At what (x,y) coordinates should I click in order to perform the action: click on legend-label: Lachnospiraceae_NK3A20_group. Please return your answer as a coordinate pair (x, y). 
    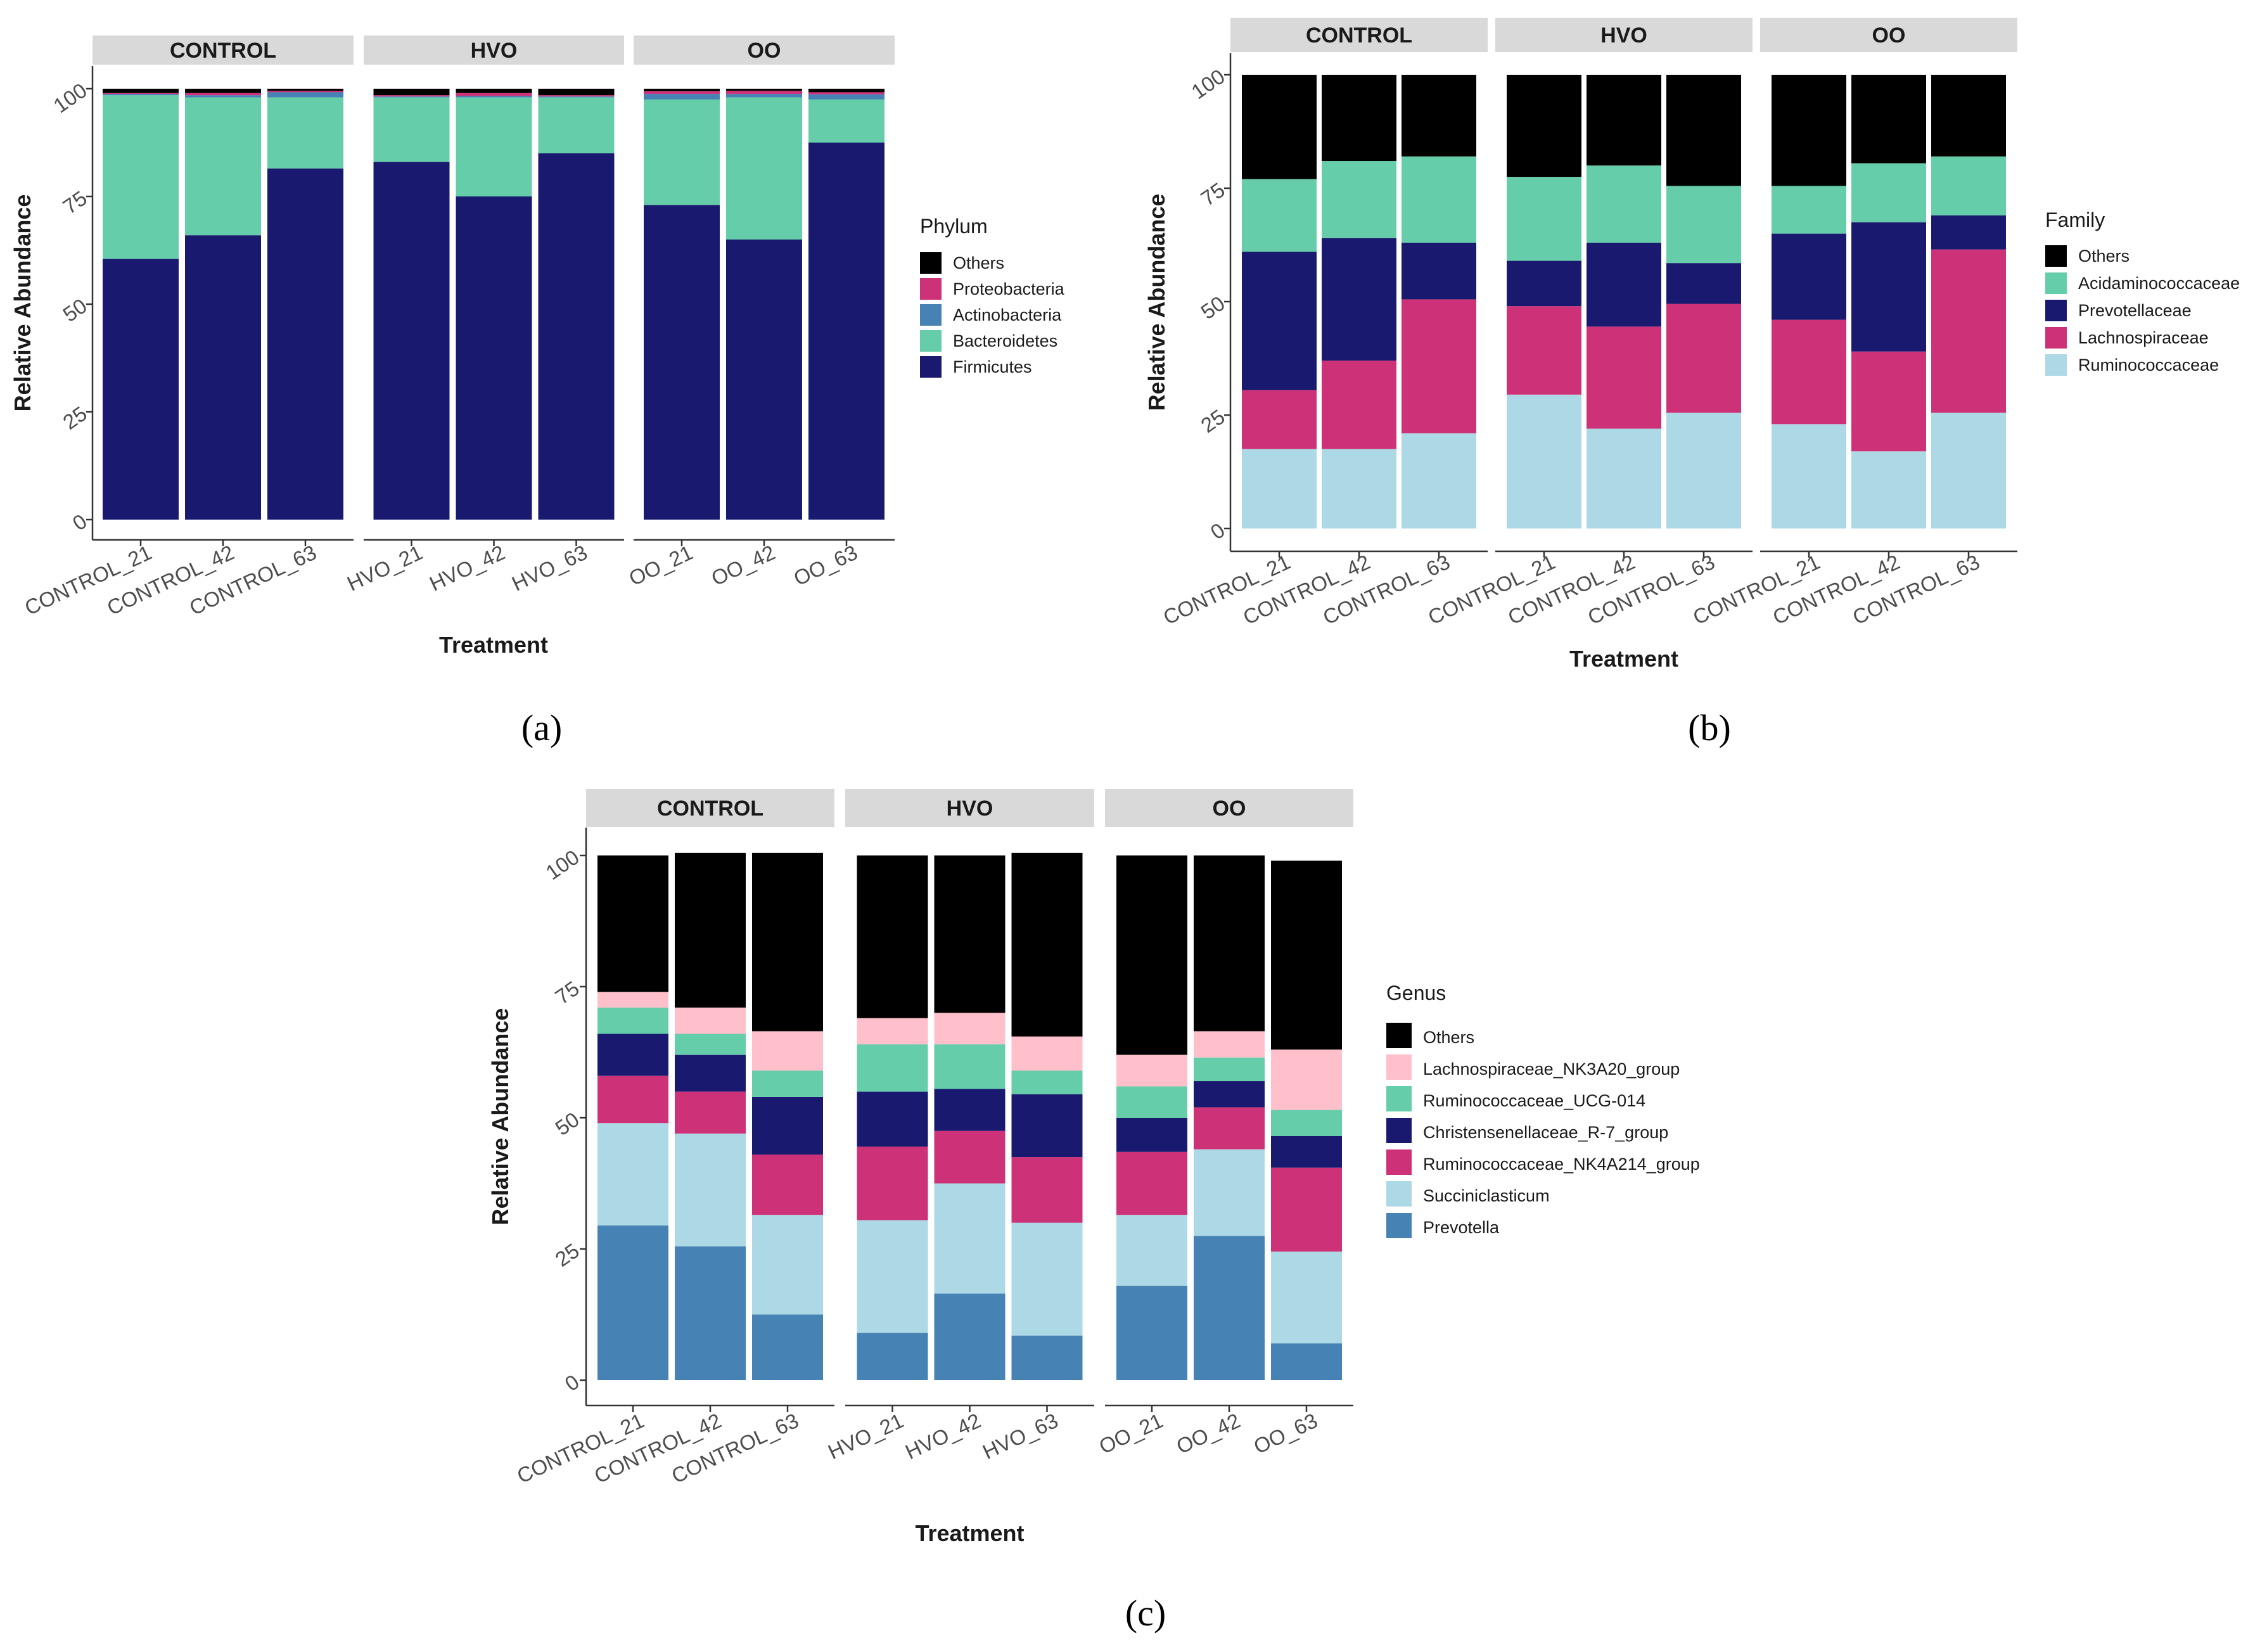
    Looking at the image, I should click on (1552, 1069).